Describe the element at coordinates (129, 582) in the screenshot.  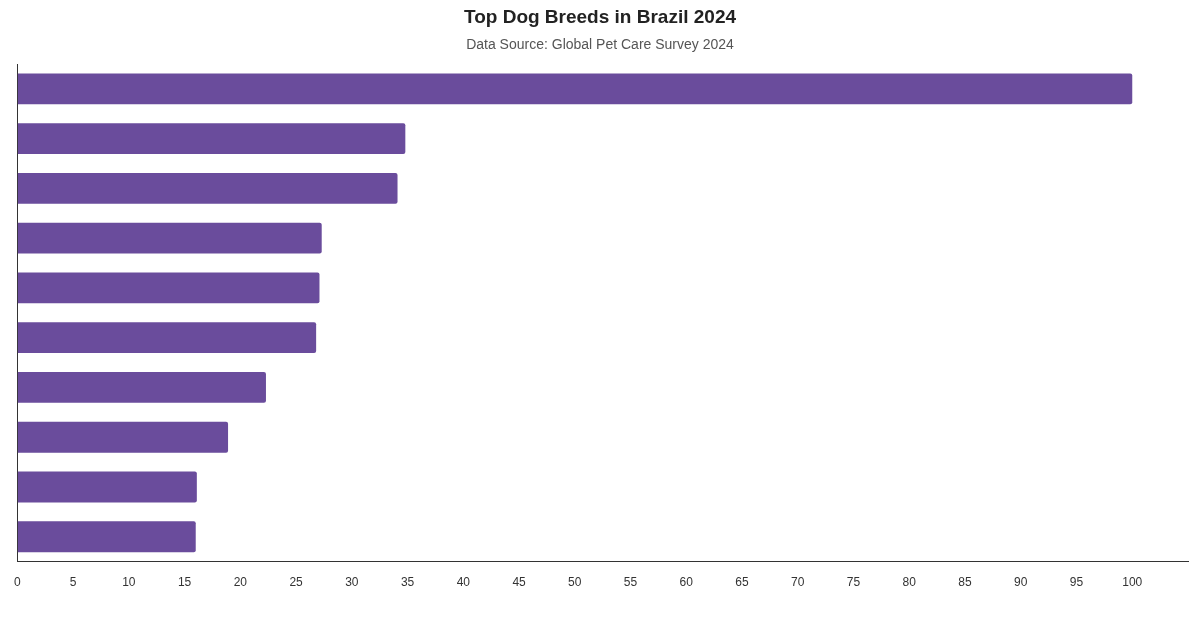
I see `x-tick-label: 10` at that location.